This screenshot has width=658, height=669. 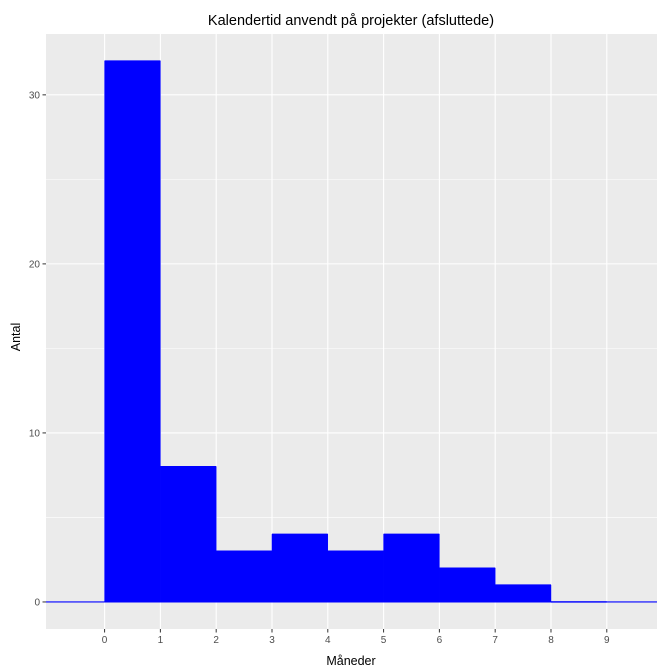 I want to click on x-tick-label: 8, so click(x=551, y=640).